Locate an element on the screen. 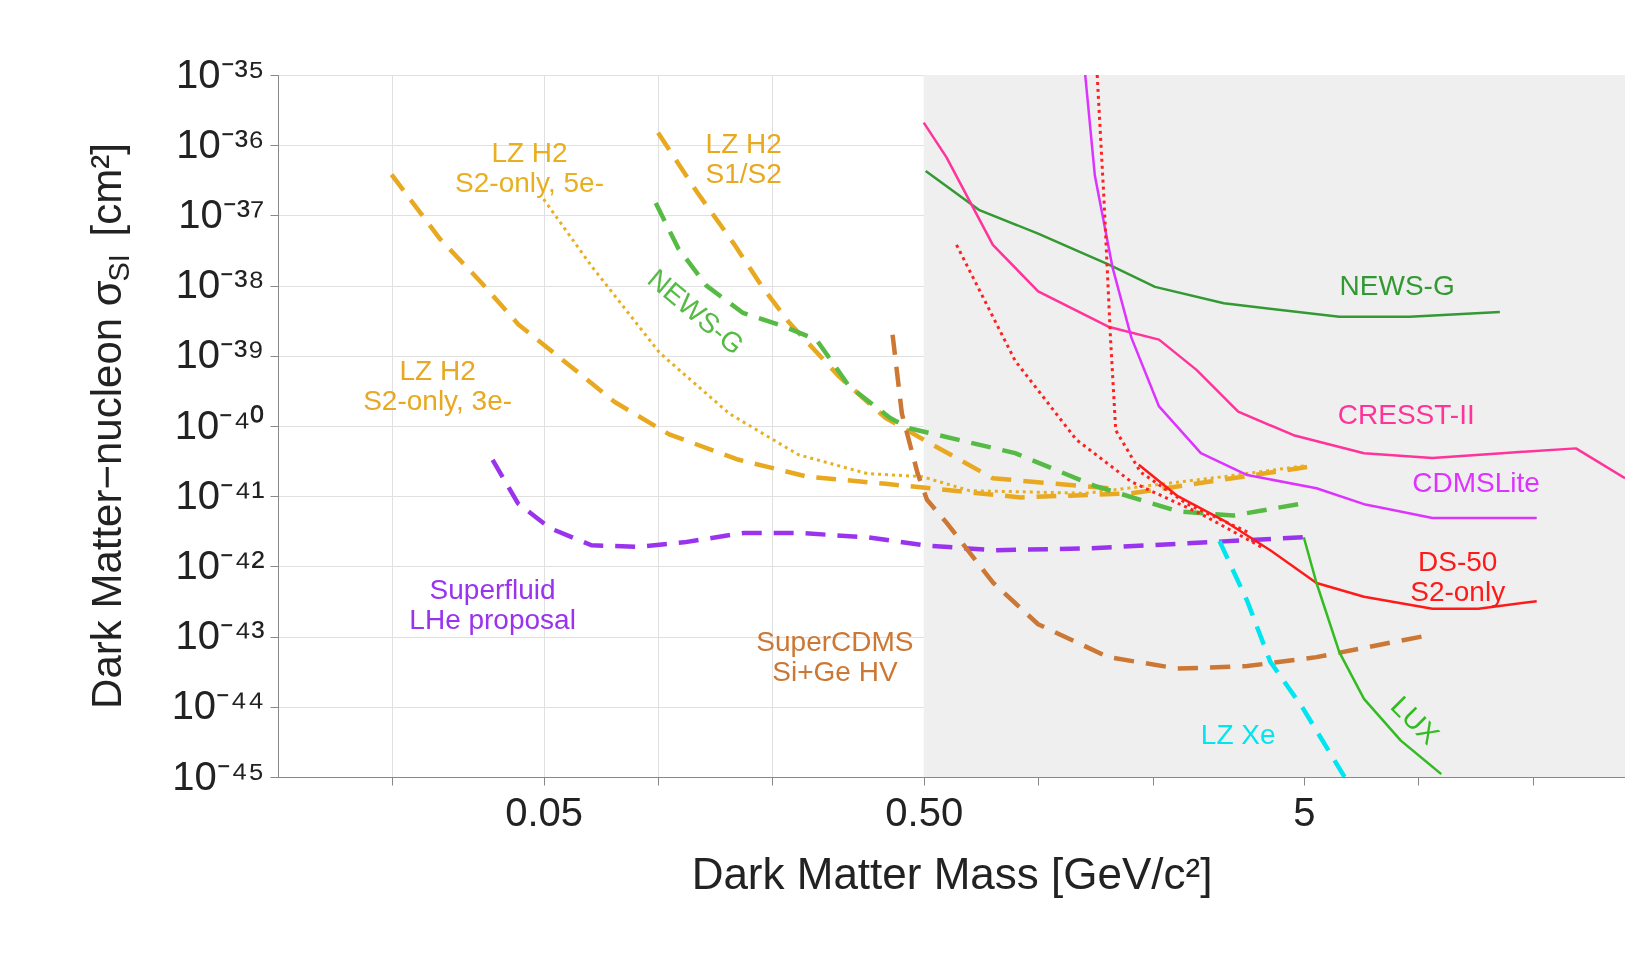 This screenshot has height=967, width=1625. y-tick-label: 10⁻³⁶ is located at coordinates (220, 143).